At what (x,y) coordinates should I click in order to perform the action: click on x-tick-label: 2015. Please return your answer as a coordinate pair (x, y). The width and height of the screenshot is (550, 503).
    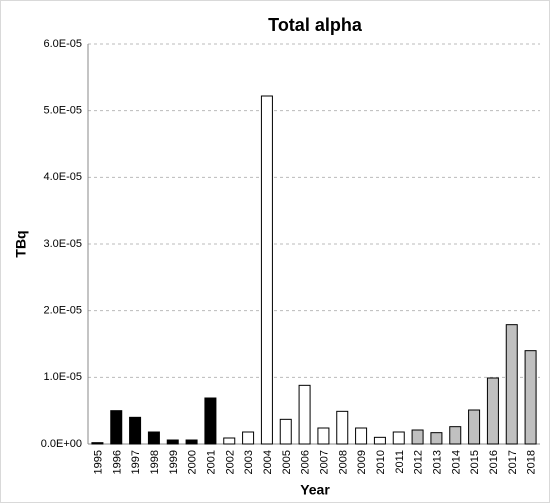
    Looking at the image, I should click on (475, 462).